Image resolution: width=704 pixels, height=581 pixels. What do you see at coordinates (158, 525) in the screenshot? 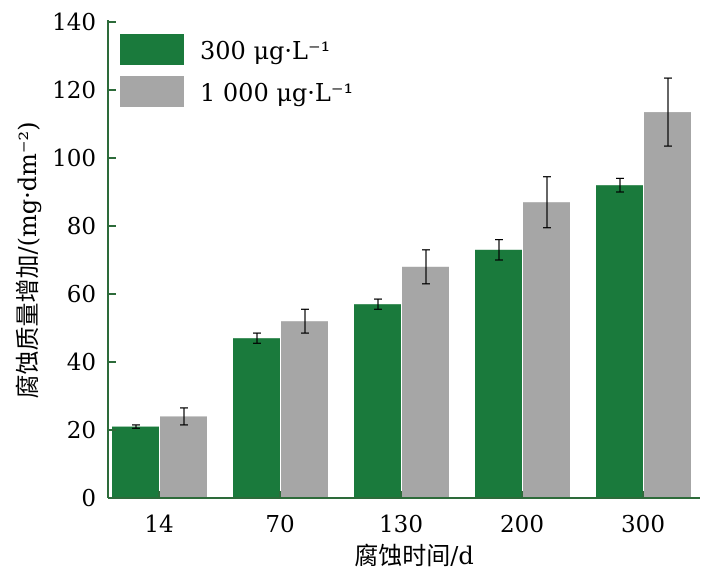
I see `x-tick-label: 14` at bounding box center [158, 525].